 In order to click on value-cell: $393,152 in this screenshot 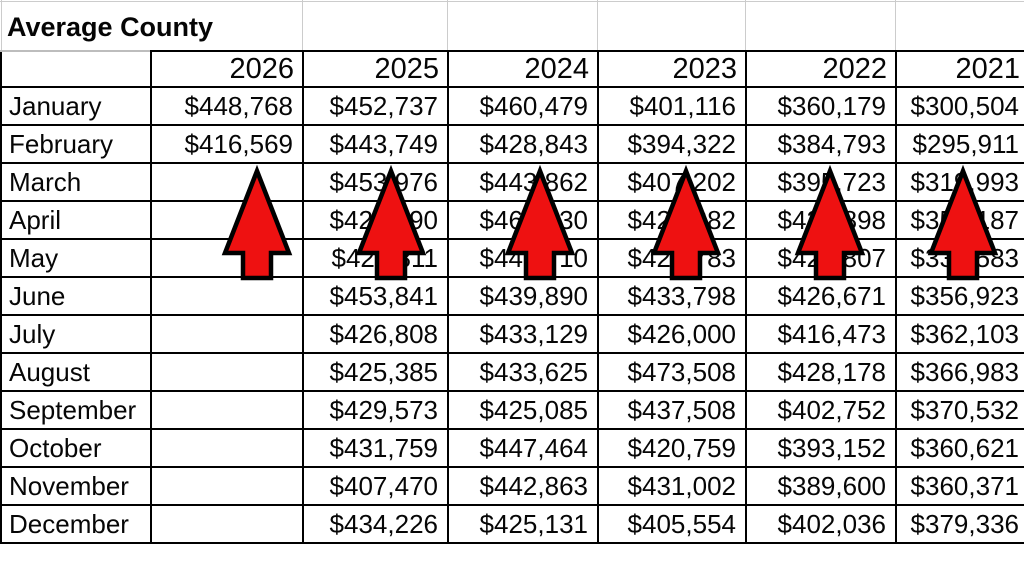, I will do `click(821, 448)`.